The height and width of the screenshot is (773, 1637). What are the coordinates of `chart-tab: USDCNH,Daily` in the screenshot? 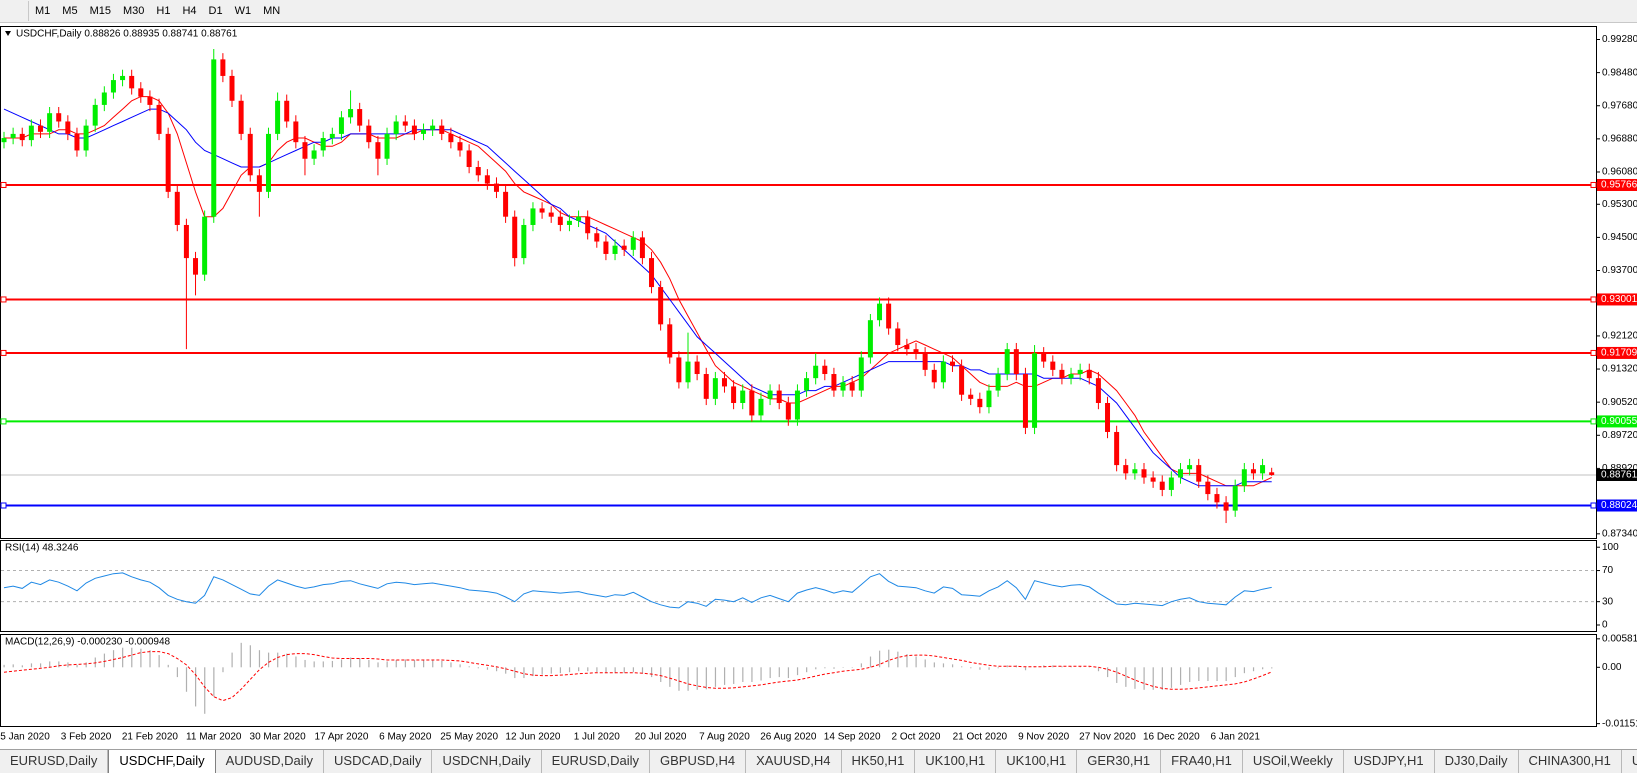 It's located at (487, 761).